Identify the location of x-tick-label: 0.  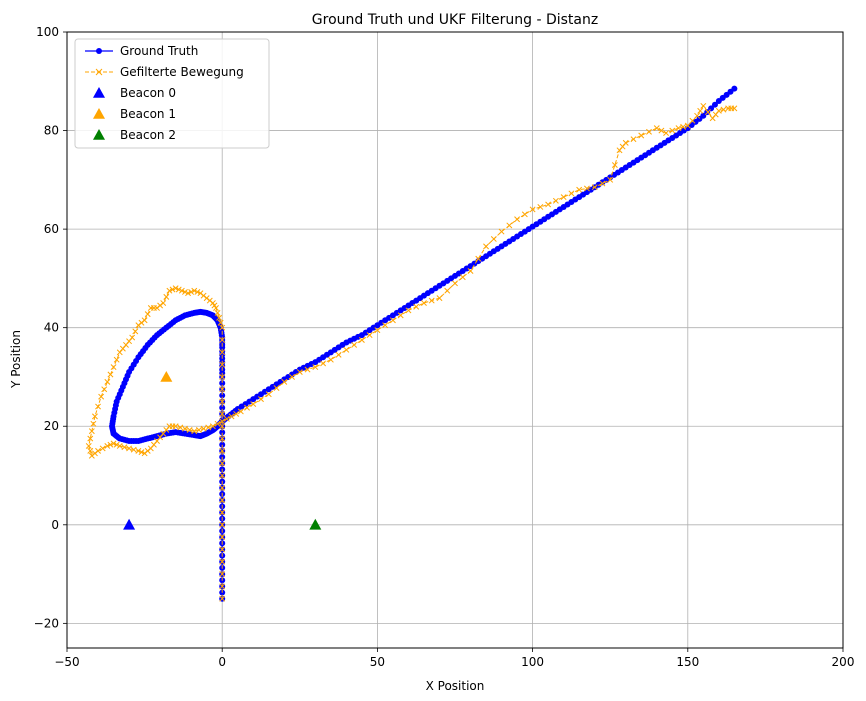
(222, 662).